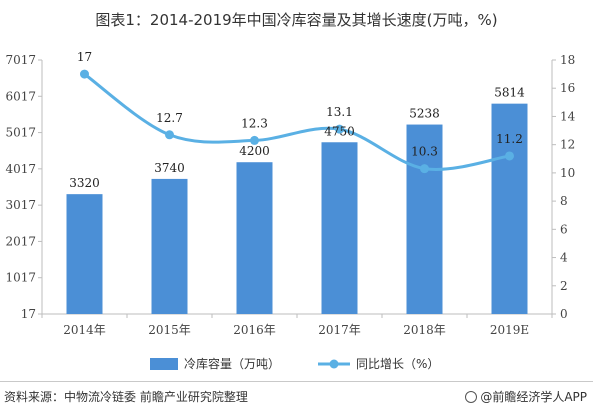  Describe the element at coordinates (567, 60) in the screenshot. I see `y-right-tick-label: 18` at that location.